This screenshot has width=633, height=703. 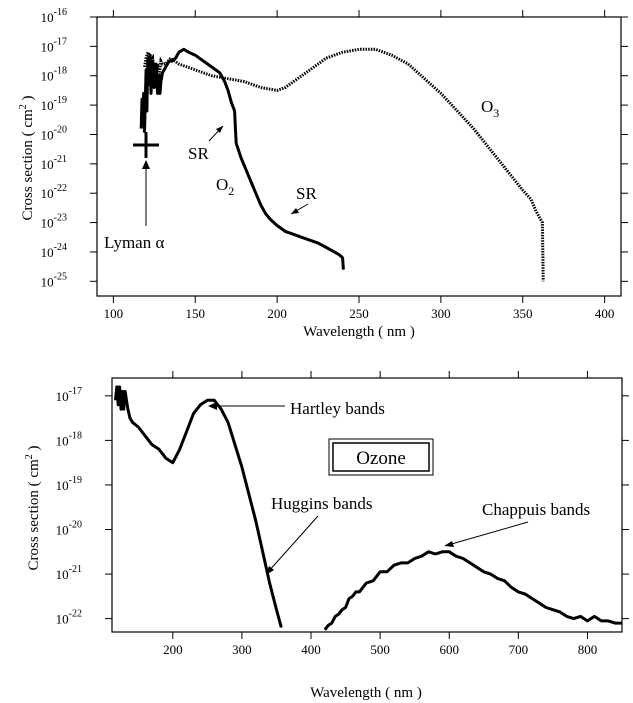 What do you see at coordinates (449, 649) in the screenshot?
I see `bottom-x-tick-label: 600` at bounding box center [449, 649].